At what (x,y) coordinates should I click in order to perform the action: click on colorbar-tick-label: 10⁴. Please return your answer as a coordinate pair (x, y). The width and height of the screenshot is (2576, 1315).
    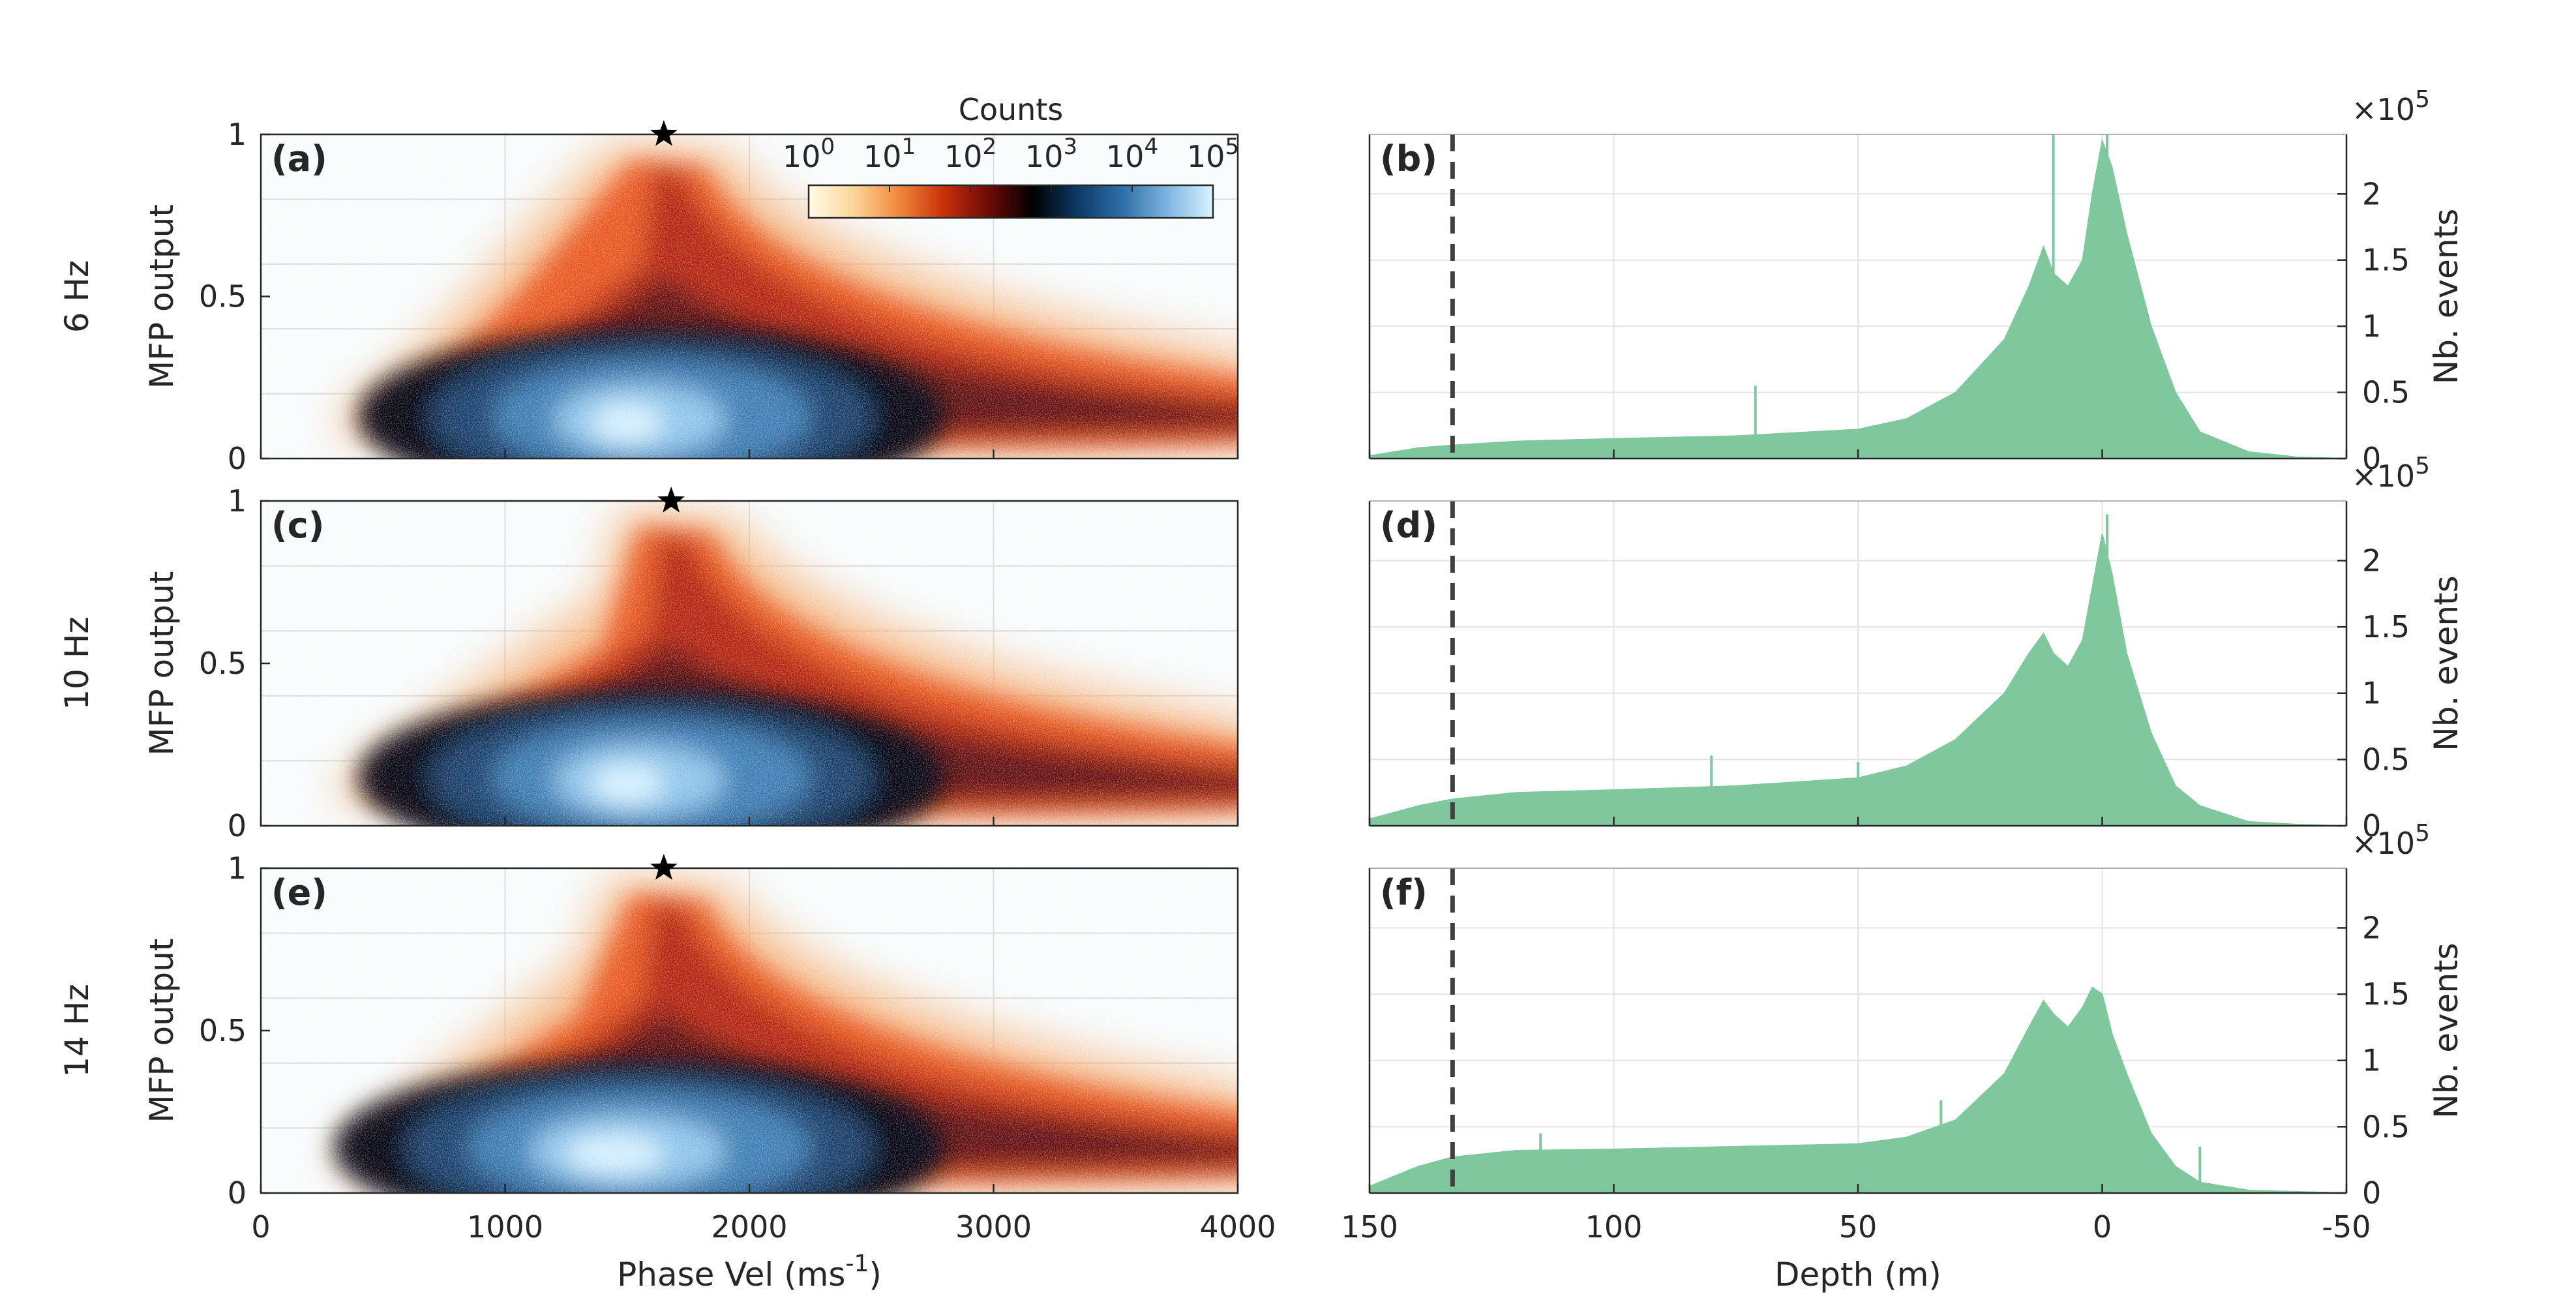
    Looking at the image, I should click on (1132, 154).